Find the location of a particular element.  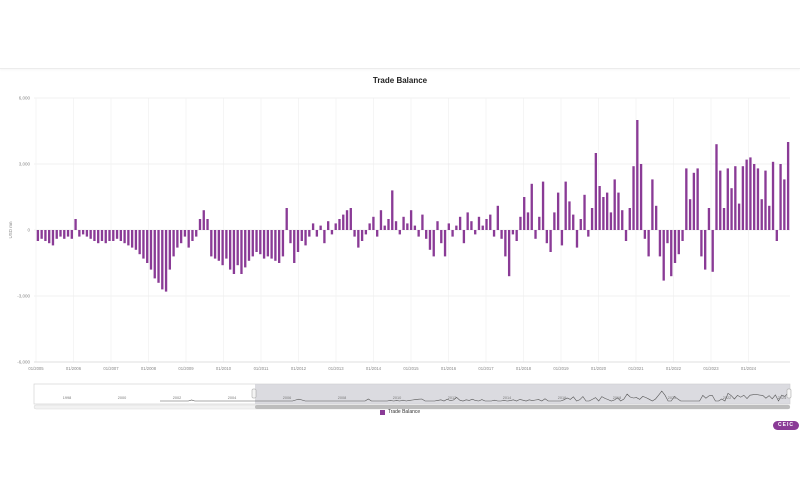

x-tick-label: 01/2012 is located at coordinates (299, 368).